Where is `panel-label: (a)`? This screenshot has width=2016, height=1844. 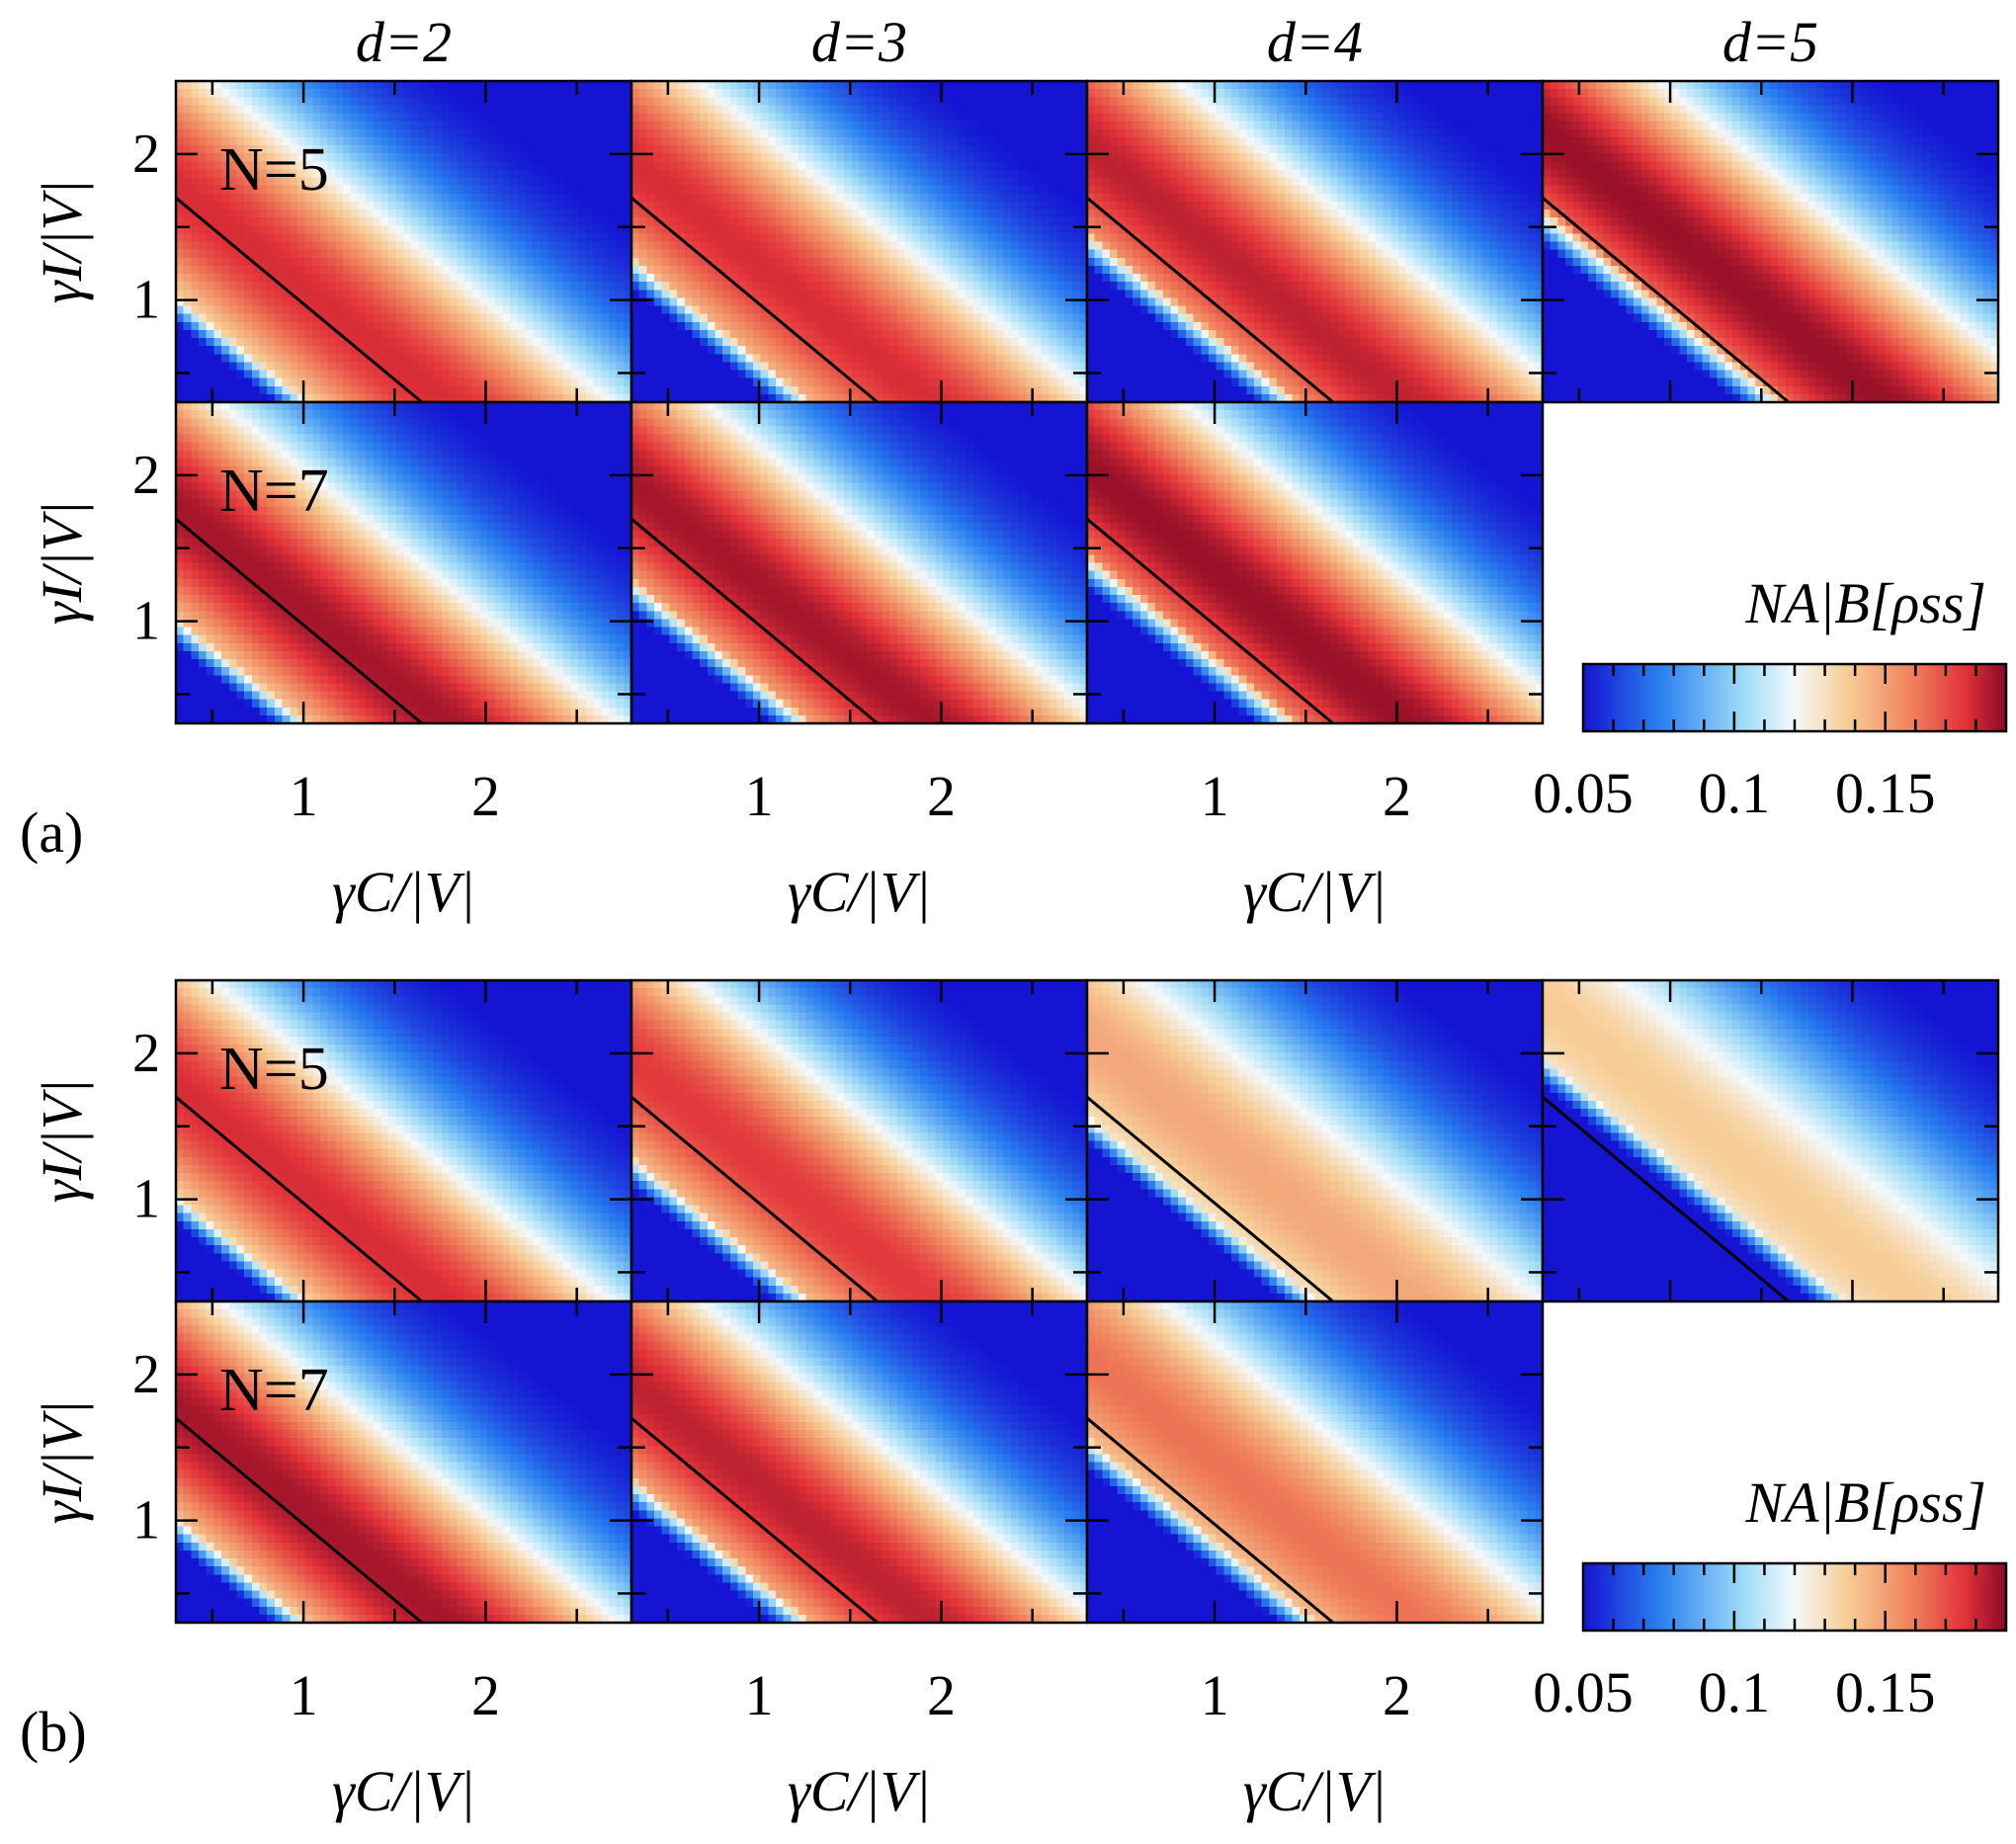 panel-label: (a) is located at coordinates (51, 832).